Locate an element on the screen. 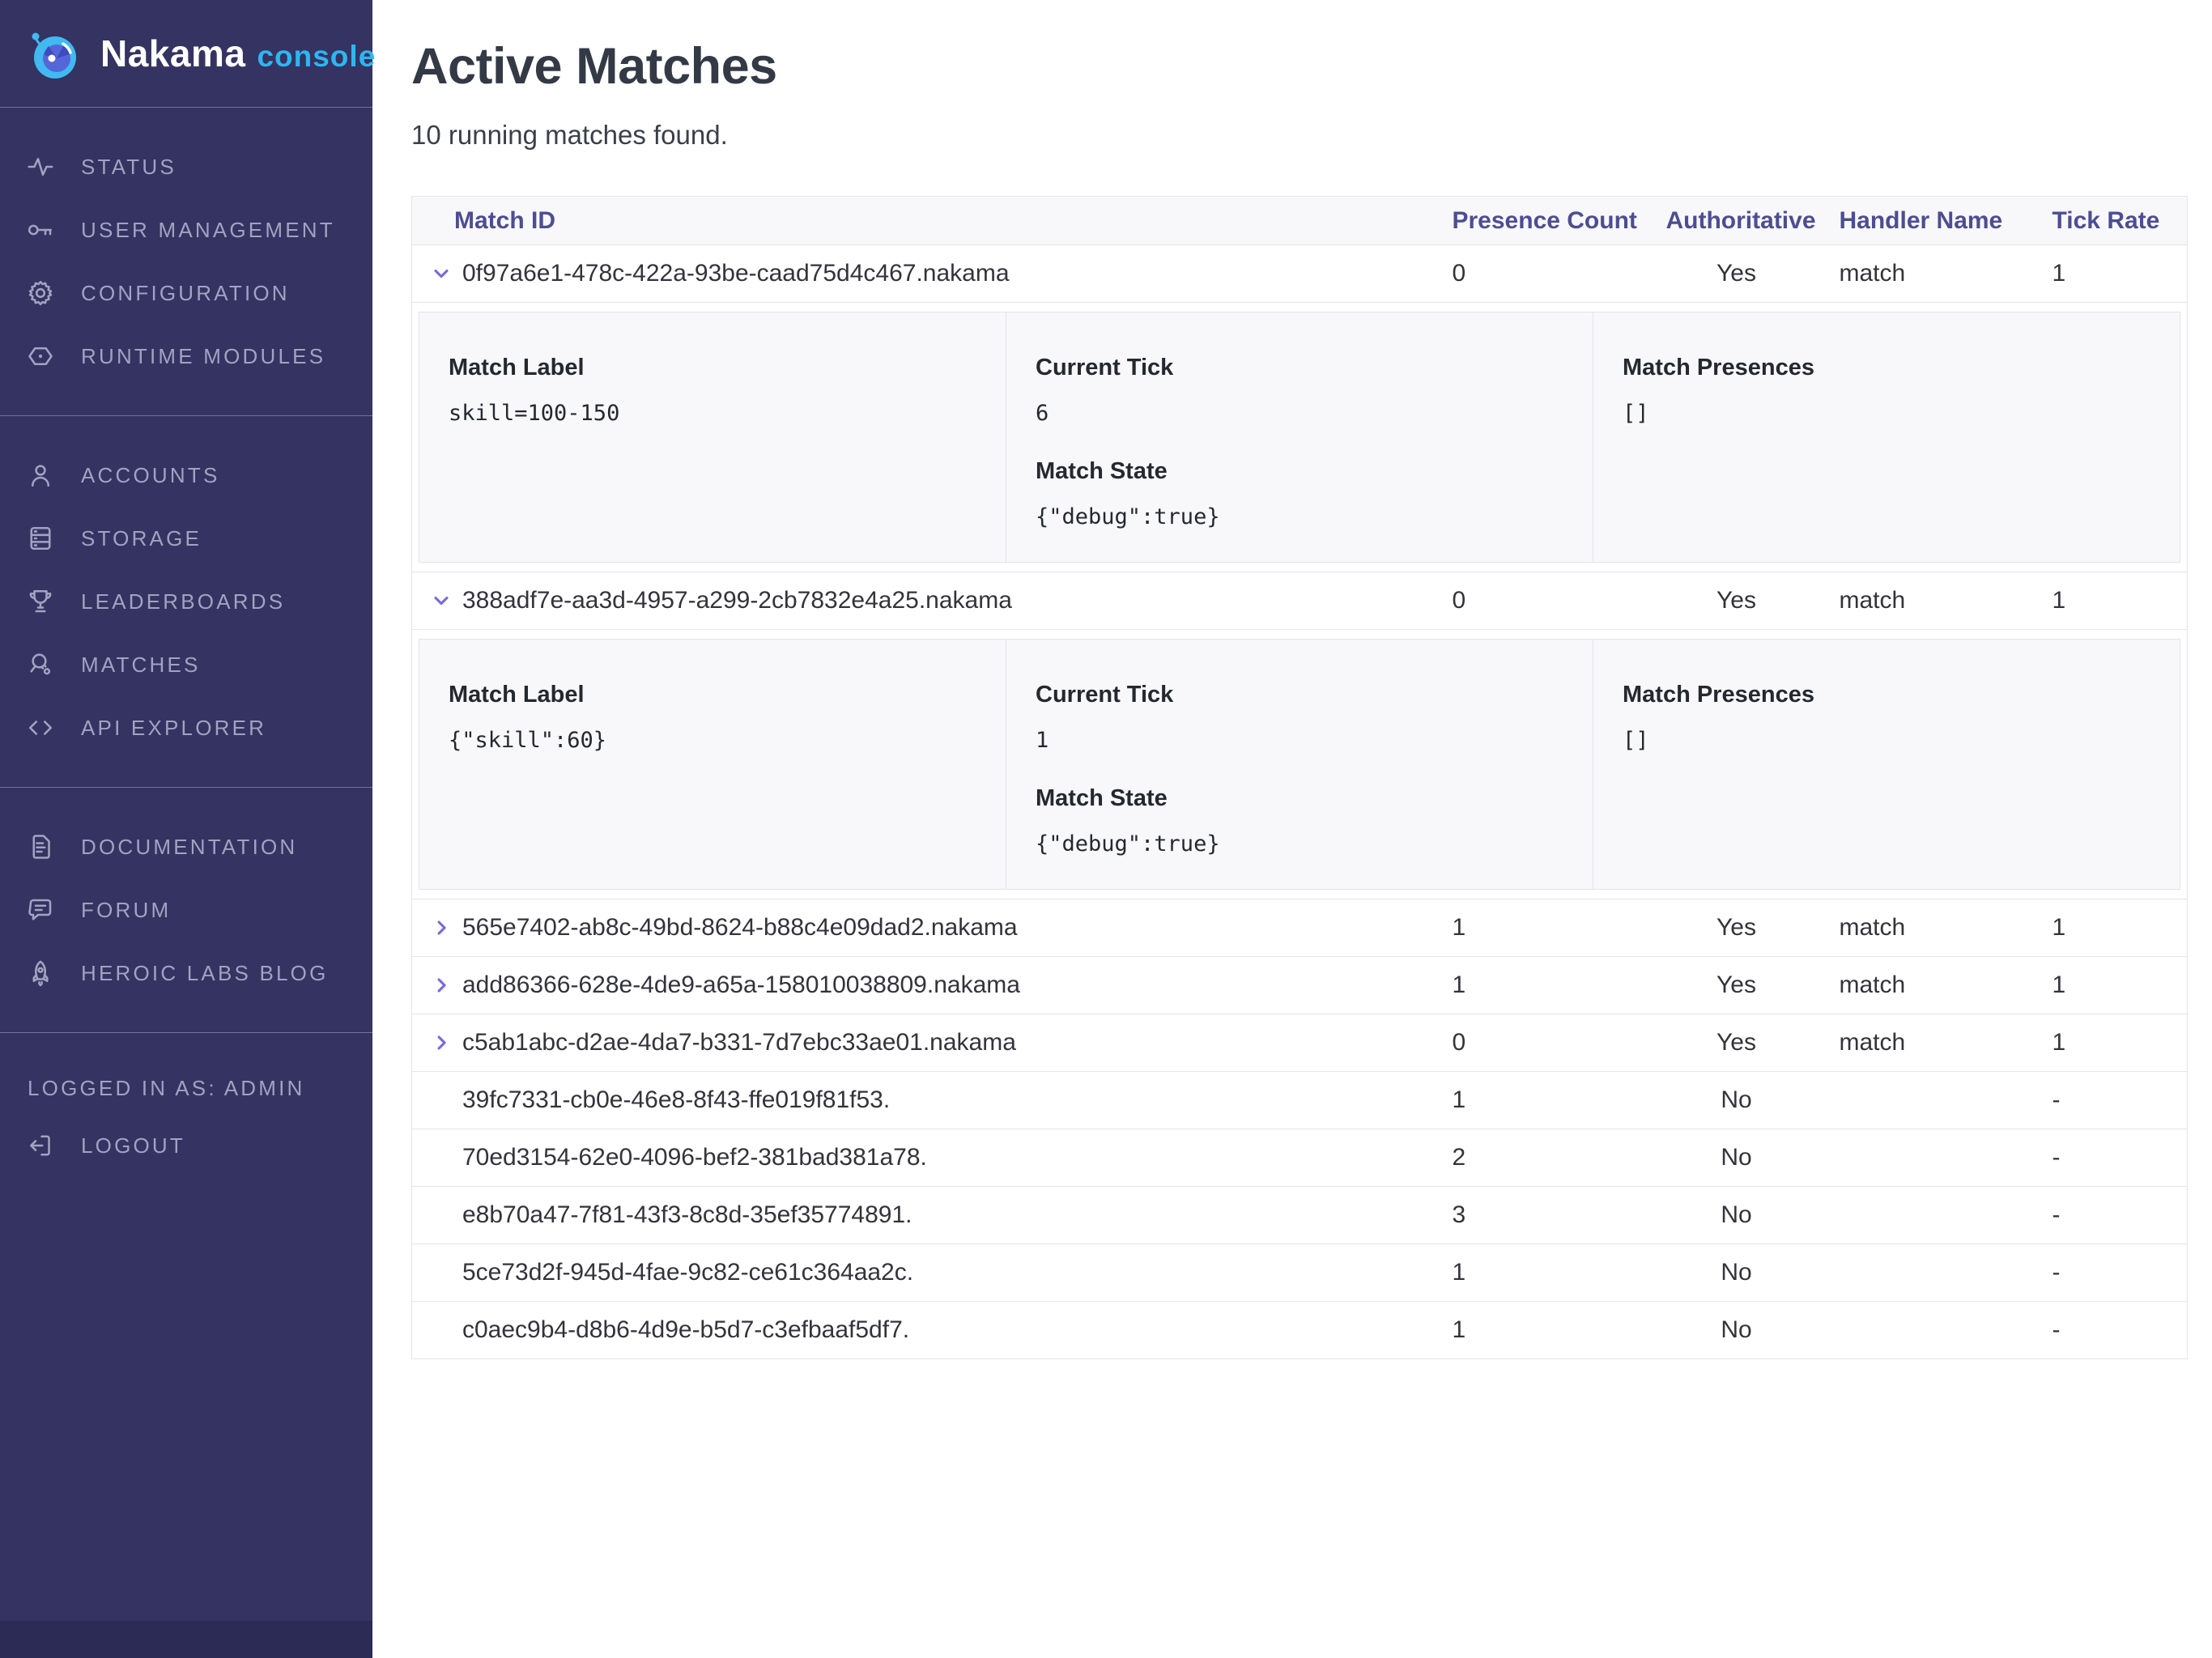  sidebar-item-documentation: DOCUMENTATION is located at coordinates (186, 846).